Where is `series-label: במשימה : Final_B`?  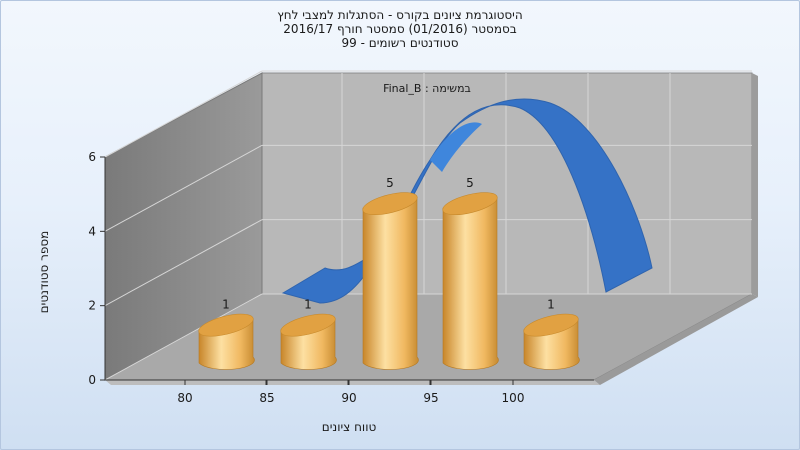 series-label: במשימה : Final_B is located at coordinates (427, 88).